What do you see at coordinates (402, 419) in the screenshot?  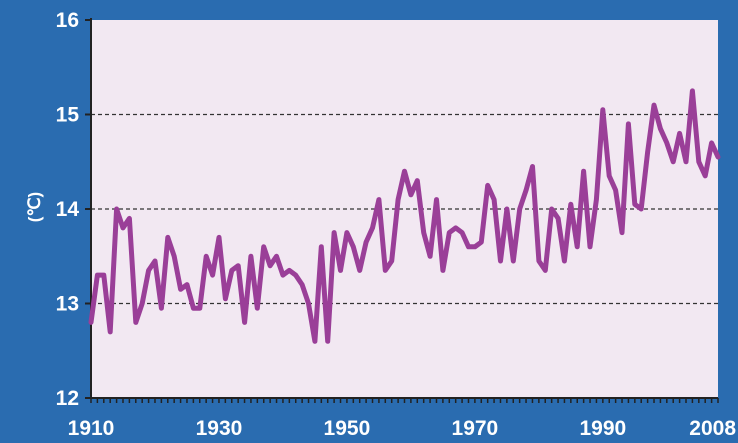 I see `x-axis-ticks: 1910 1930 1950 1970 1990 2008` at bounding box center [402, 419].